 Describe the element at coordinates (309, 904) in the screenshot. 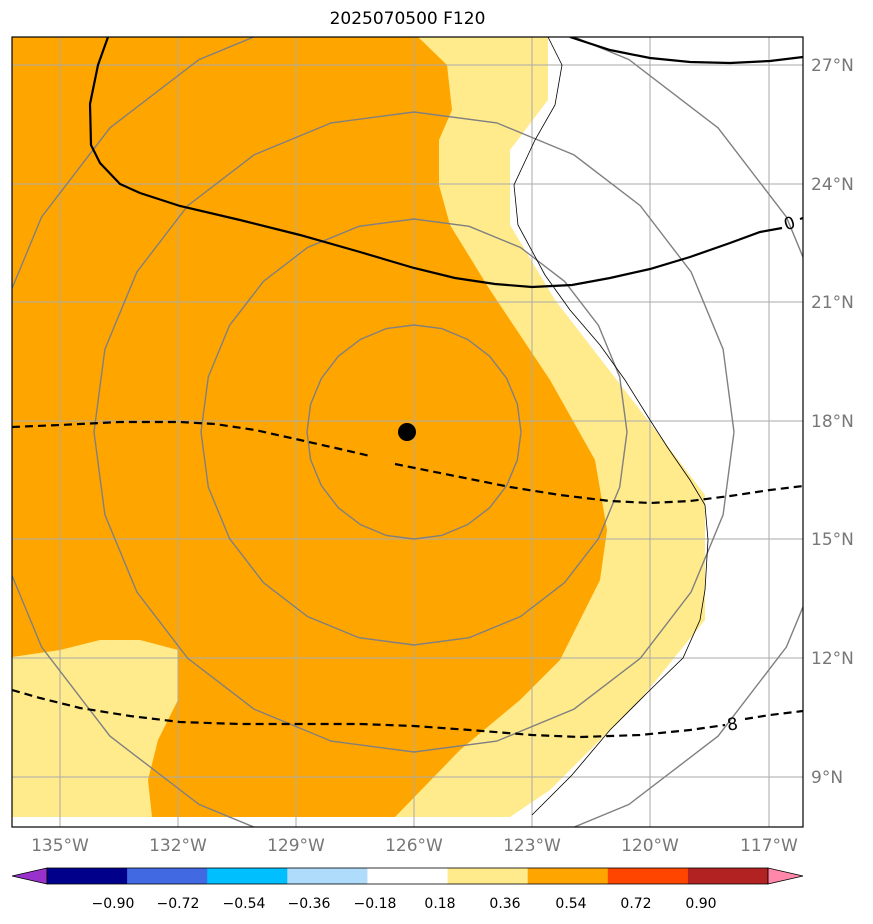

I see `colorbar-label: −0.36` at that location.